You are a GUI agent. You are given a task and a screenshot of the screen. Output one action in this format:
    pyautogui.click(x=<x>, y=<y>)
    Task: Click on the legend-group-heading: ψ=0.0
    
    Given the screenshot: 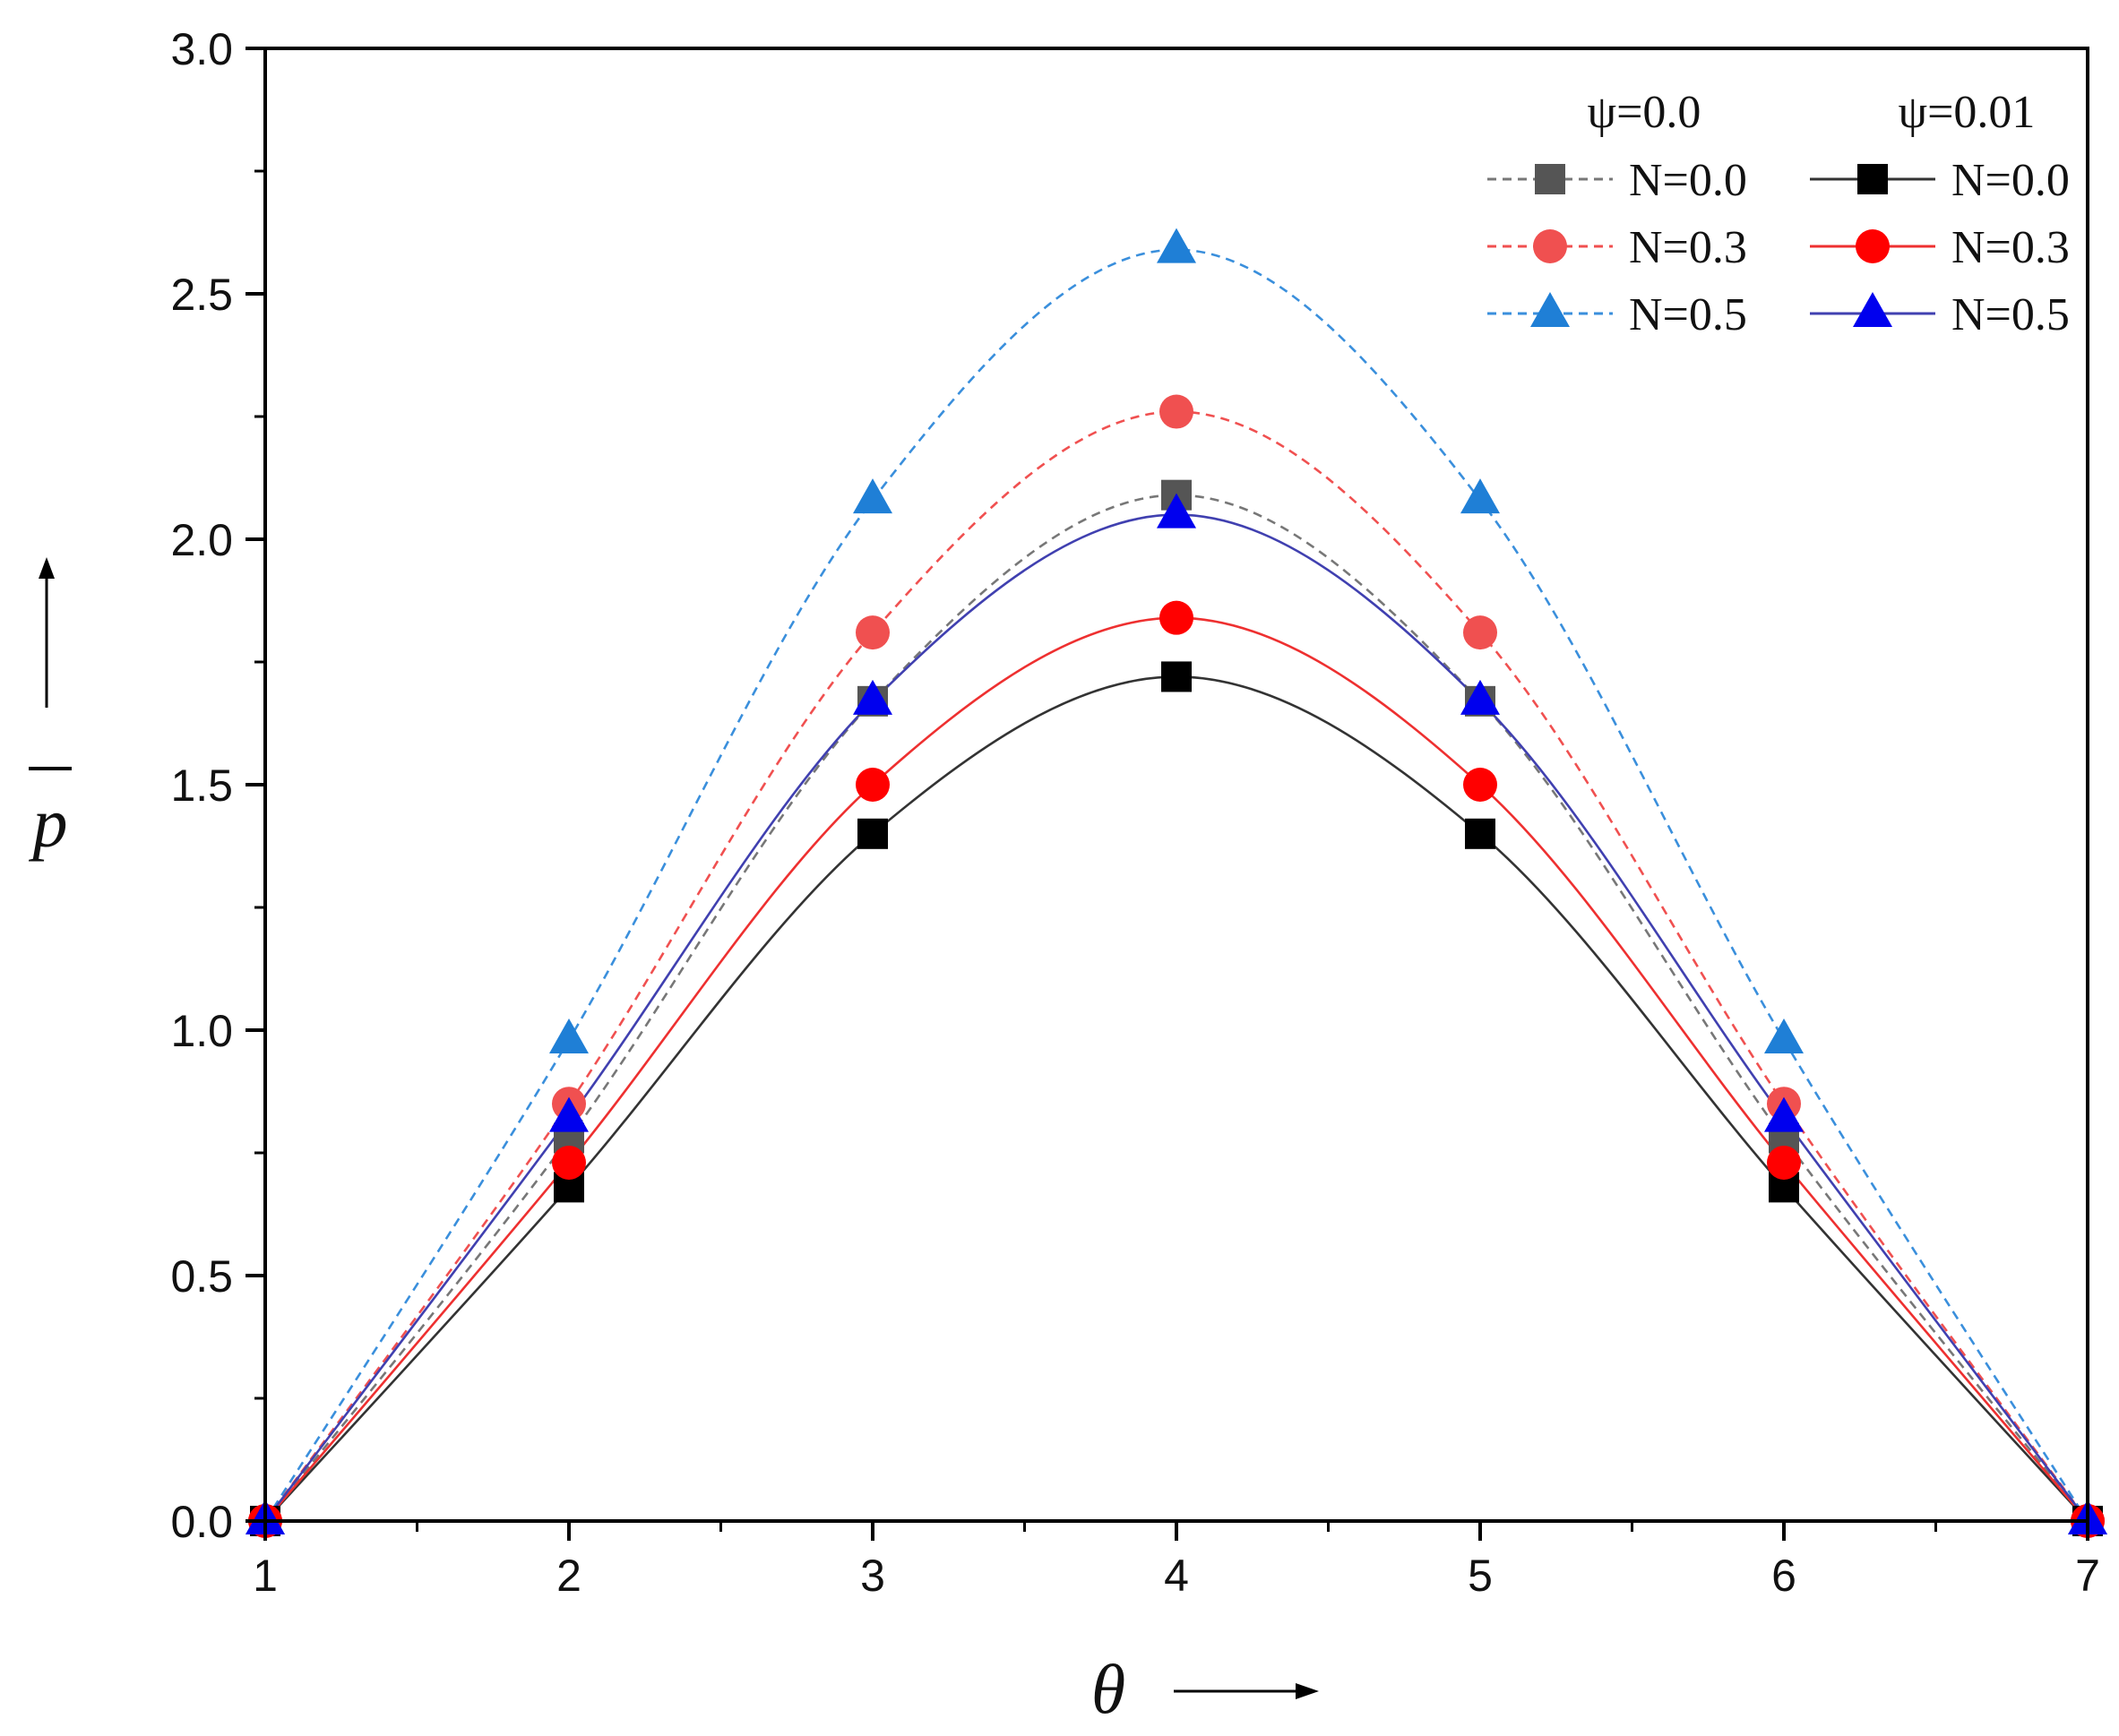 What is the action you would take?
    pyautogui.click(x=1645, y=113)
    